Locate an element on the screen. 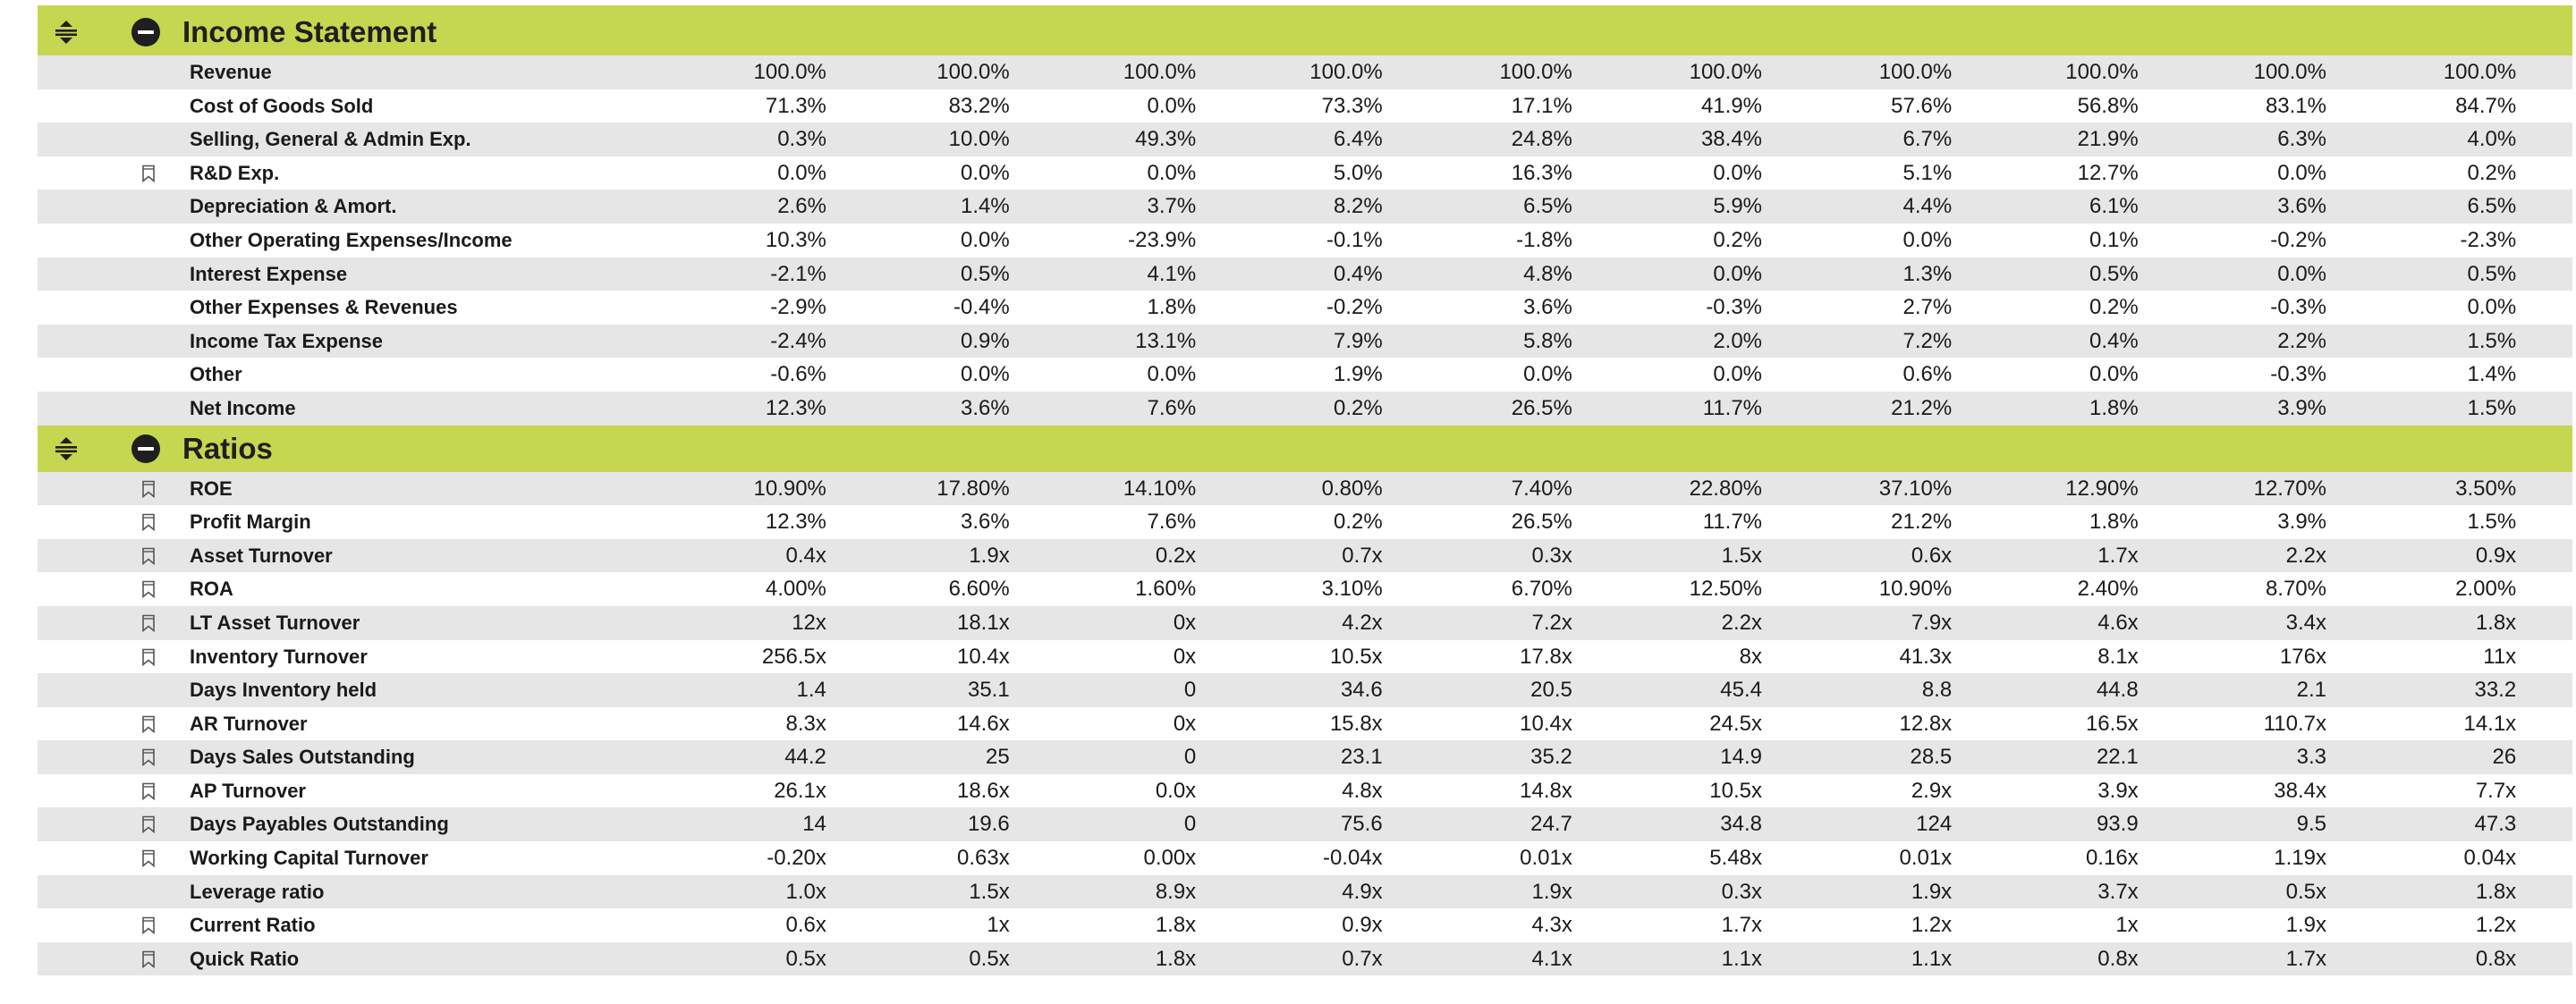 The image size is (2576, 1004). table-cell: 6.3% is located at coordinates (2301, 139).